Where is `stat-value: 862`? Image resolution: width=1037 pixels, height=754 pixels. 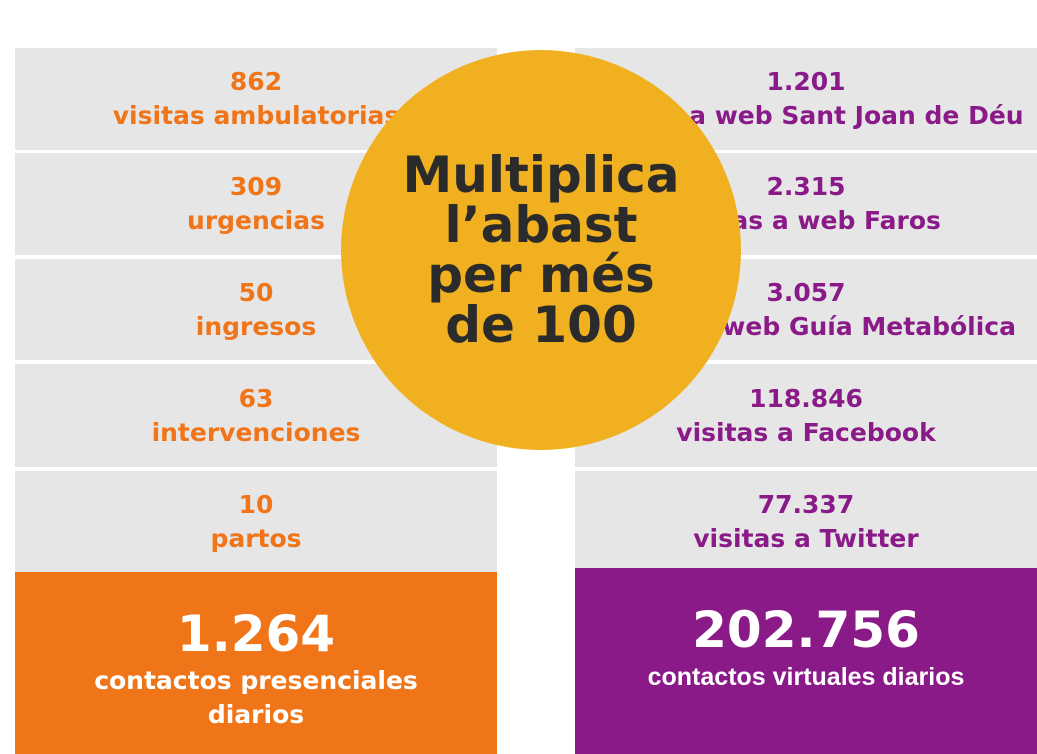
stat-value: 862 is located at coordinates (256, 81).